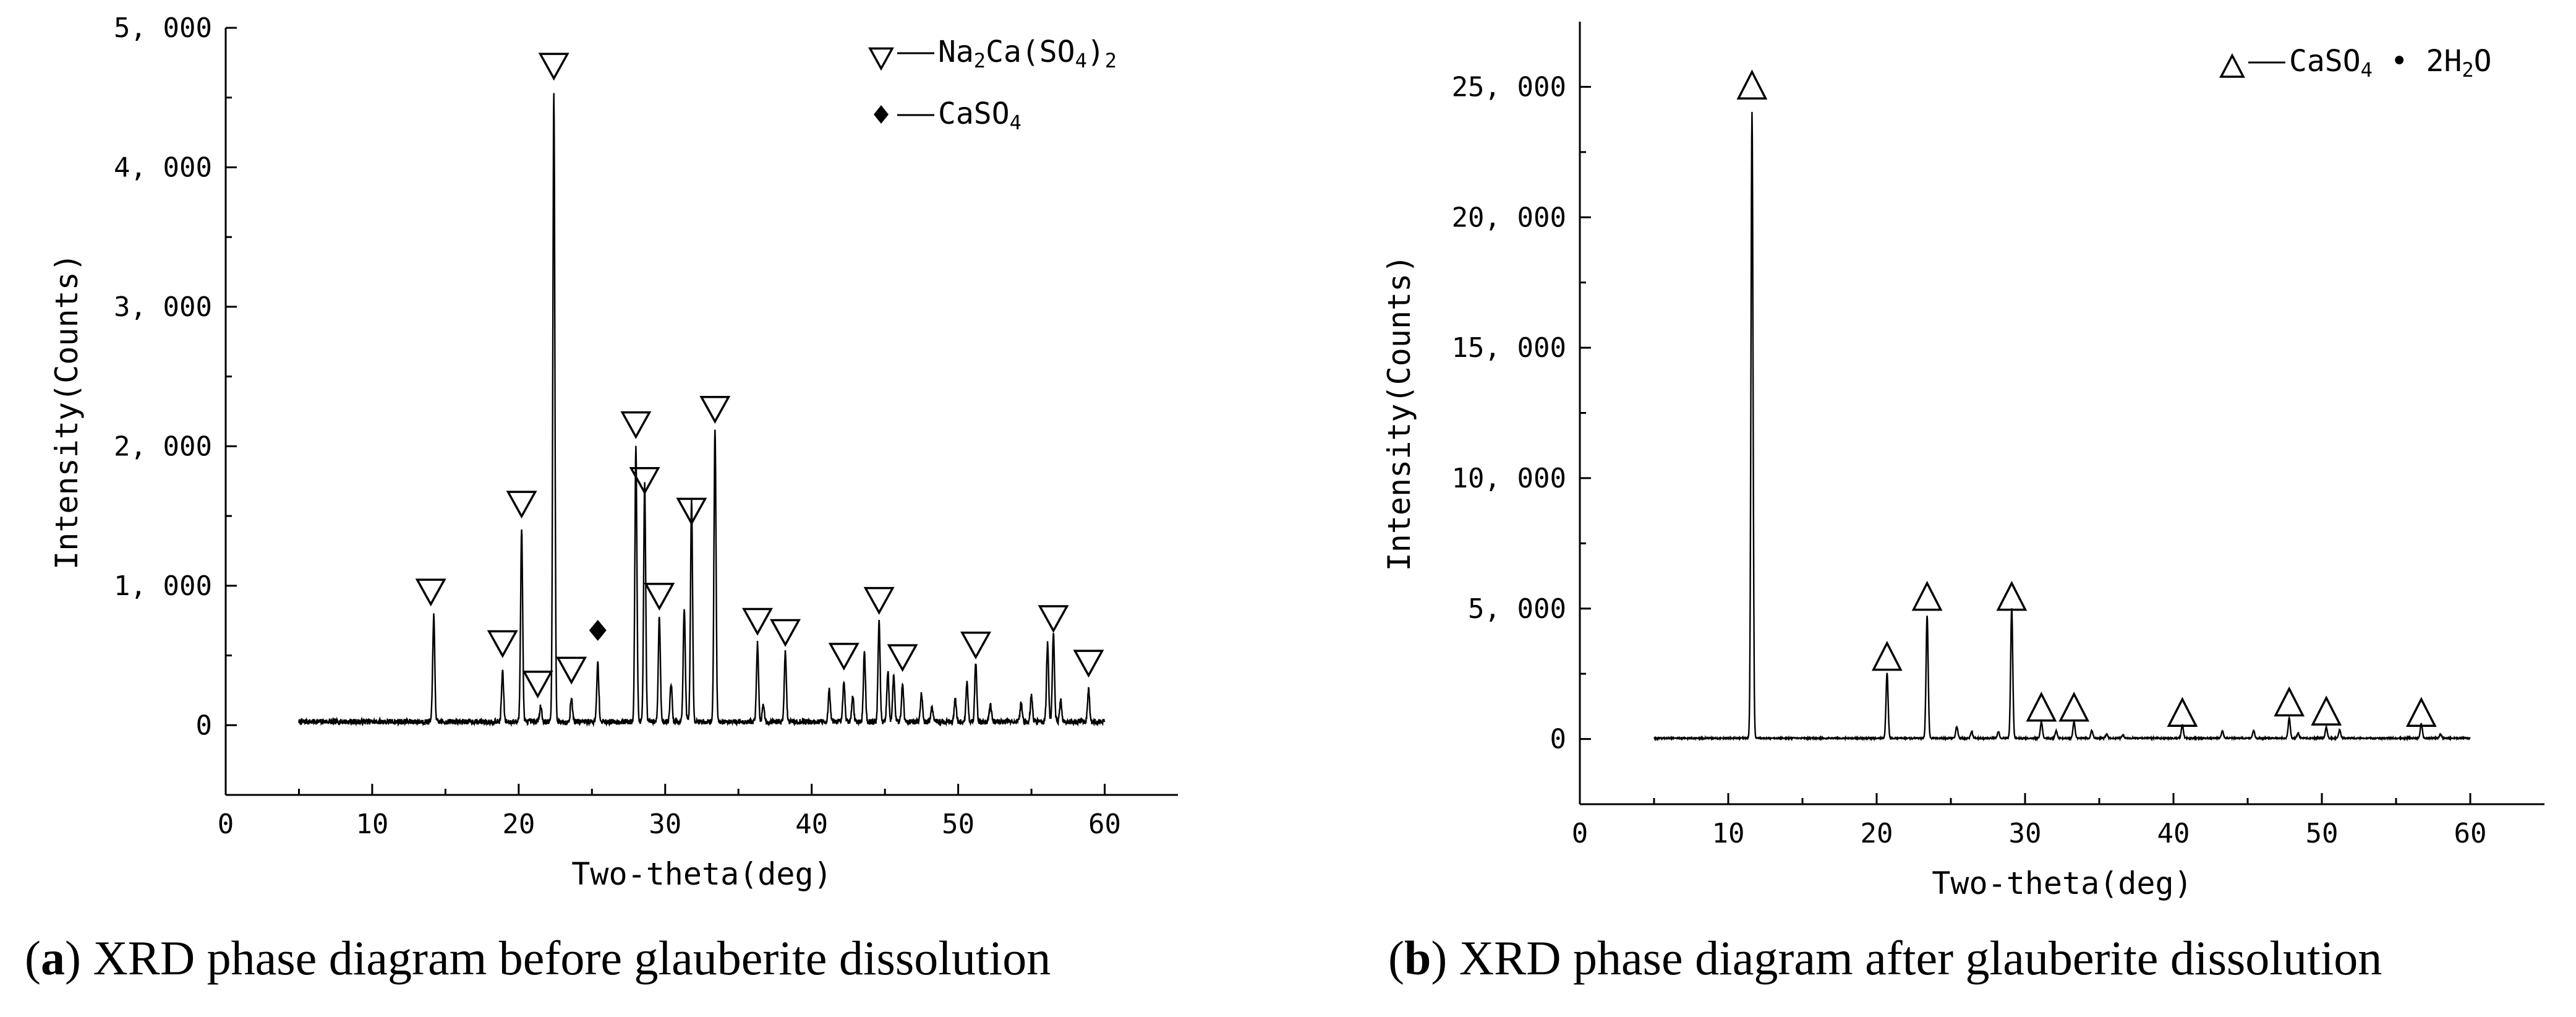  I want to click on legend-glauberite-icon, so click(881, 59).